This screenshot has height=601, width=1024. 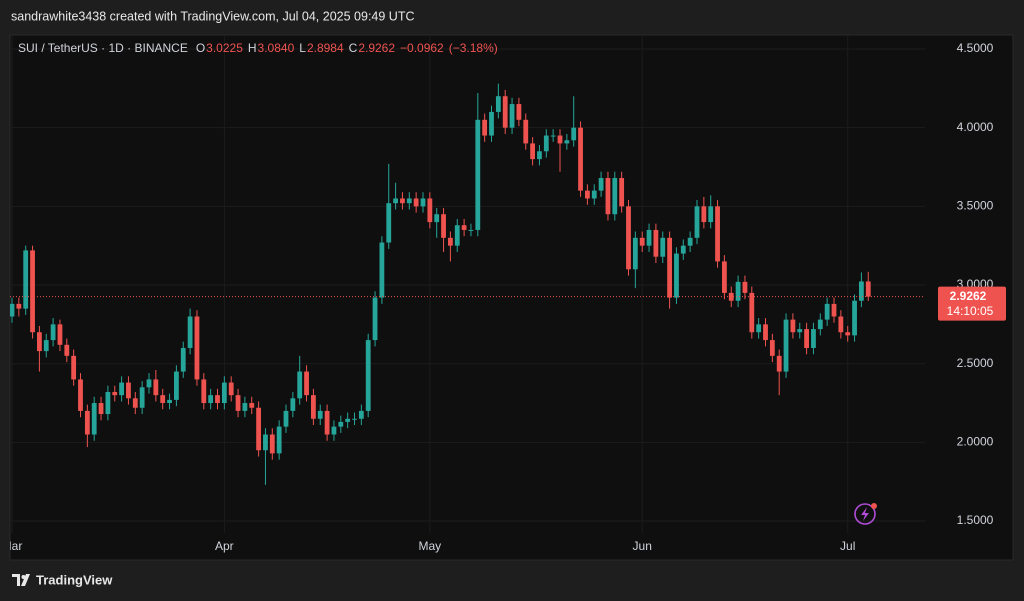 I want to click on y-tick-label: 2.0000, so click(x=975, y=442).